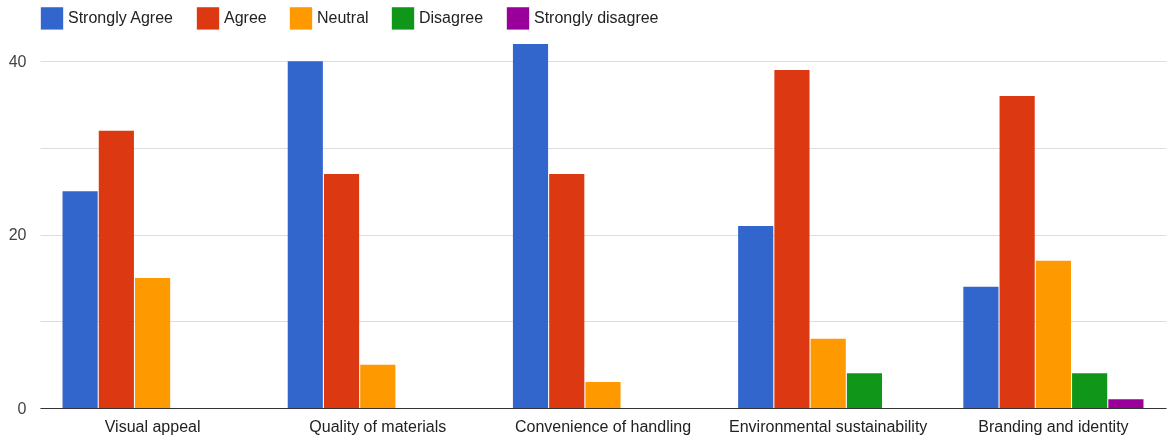 The height and width of the screenshot is (438, 1170). What do you see at coordinates (603, 426) in the screenshot?
I see `x-tick-label: Convenience of handling` at bounding box center [603, 426].